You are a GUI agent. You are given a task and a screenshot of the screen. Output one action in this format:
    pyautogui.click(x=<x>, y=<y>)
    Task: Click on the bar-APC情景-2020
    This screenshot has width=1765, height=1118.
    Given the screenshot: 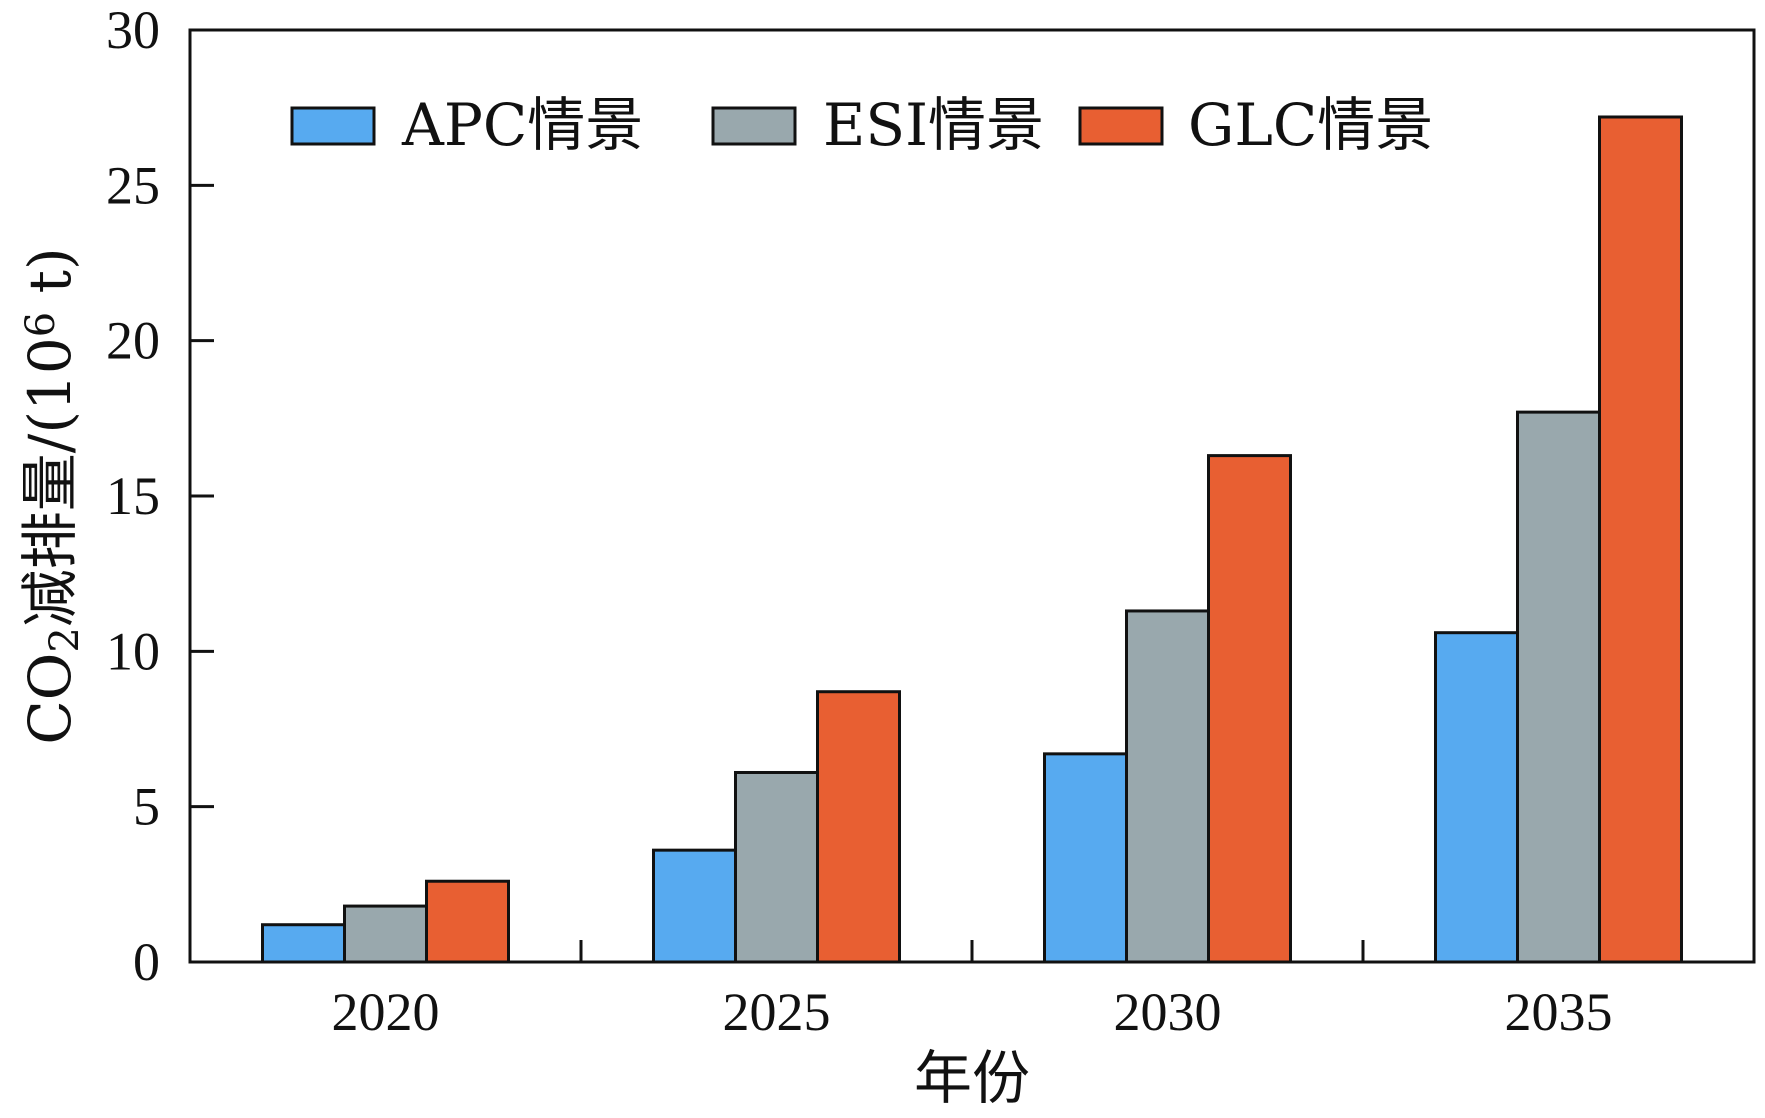 What is the action you would take?
    pyautogui.click(x=303, y=943)
    